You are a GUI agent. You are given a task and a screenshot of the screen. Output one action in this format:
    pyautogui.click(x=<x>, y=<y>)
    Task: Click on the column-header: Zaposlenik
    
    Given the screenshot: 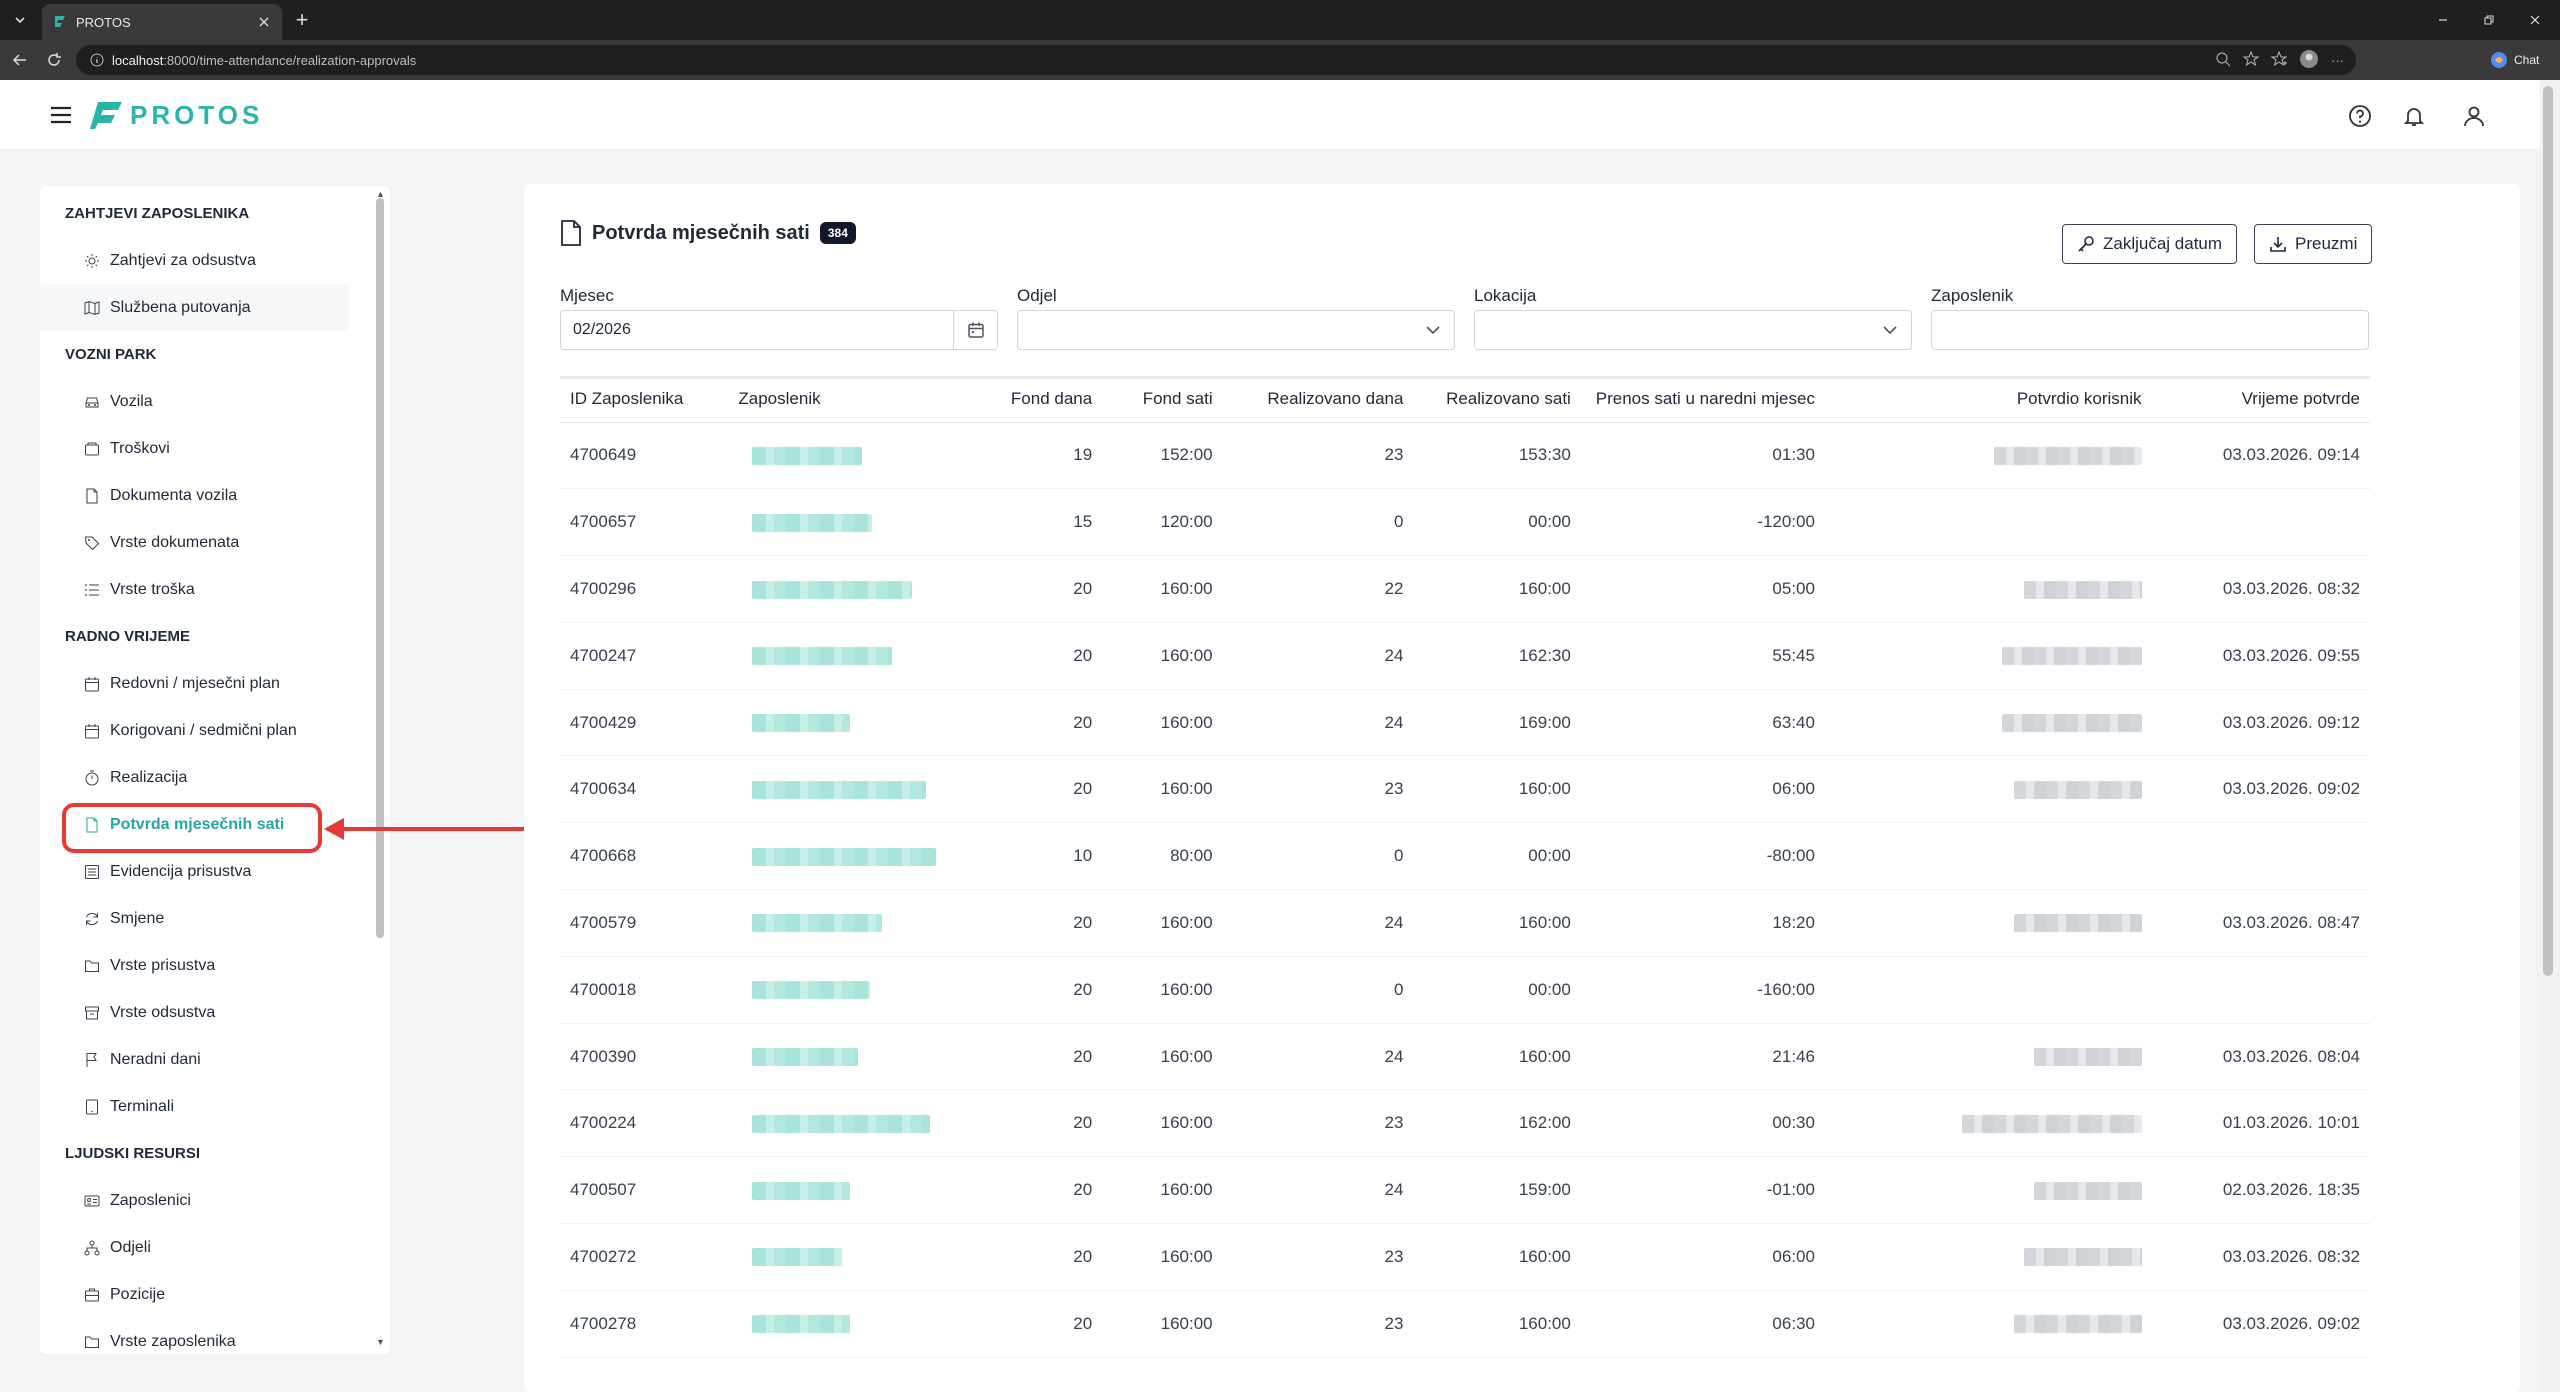 What is the action you would take?
    pyautogui.click(x=863, y=399)
    